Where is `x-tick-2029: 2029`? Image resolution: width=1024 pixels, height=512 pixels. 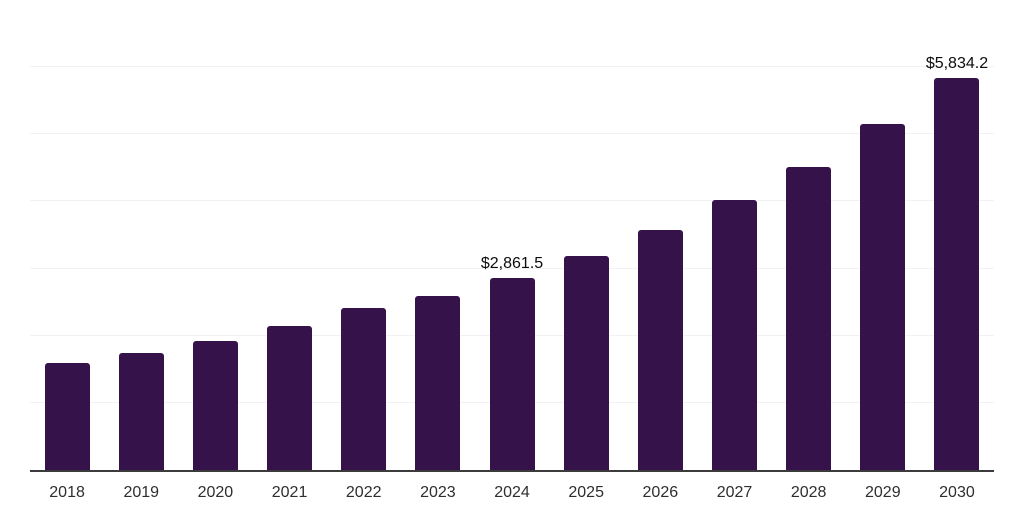
x-tick-2029: 2029 is located at coordinates (883, 492).